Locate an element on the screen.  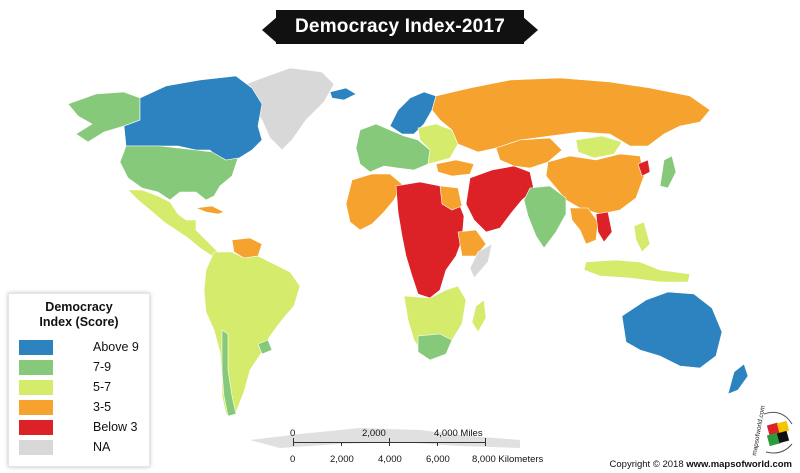
country-australia is located at coordinates (672, 330).